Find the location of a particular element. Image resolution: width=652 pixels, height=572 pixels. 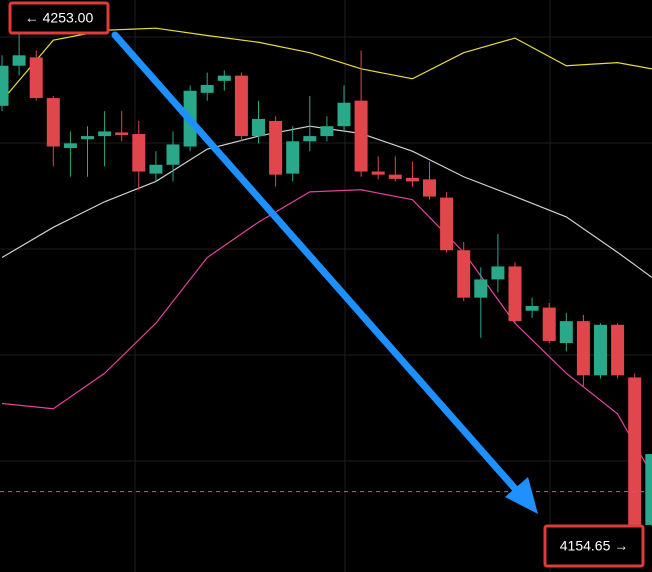

annotation-label: ← 4253.00 is located at coordinates (59, 18).